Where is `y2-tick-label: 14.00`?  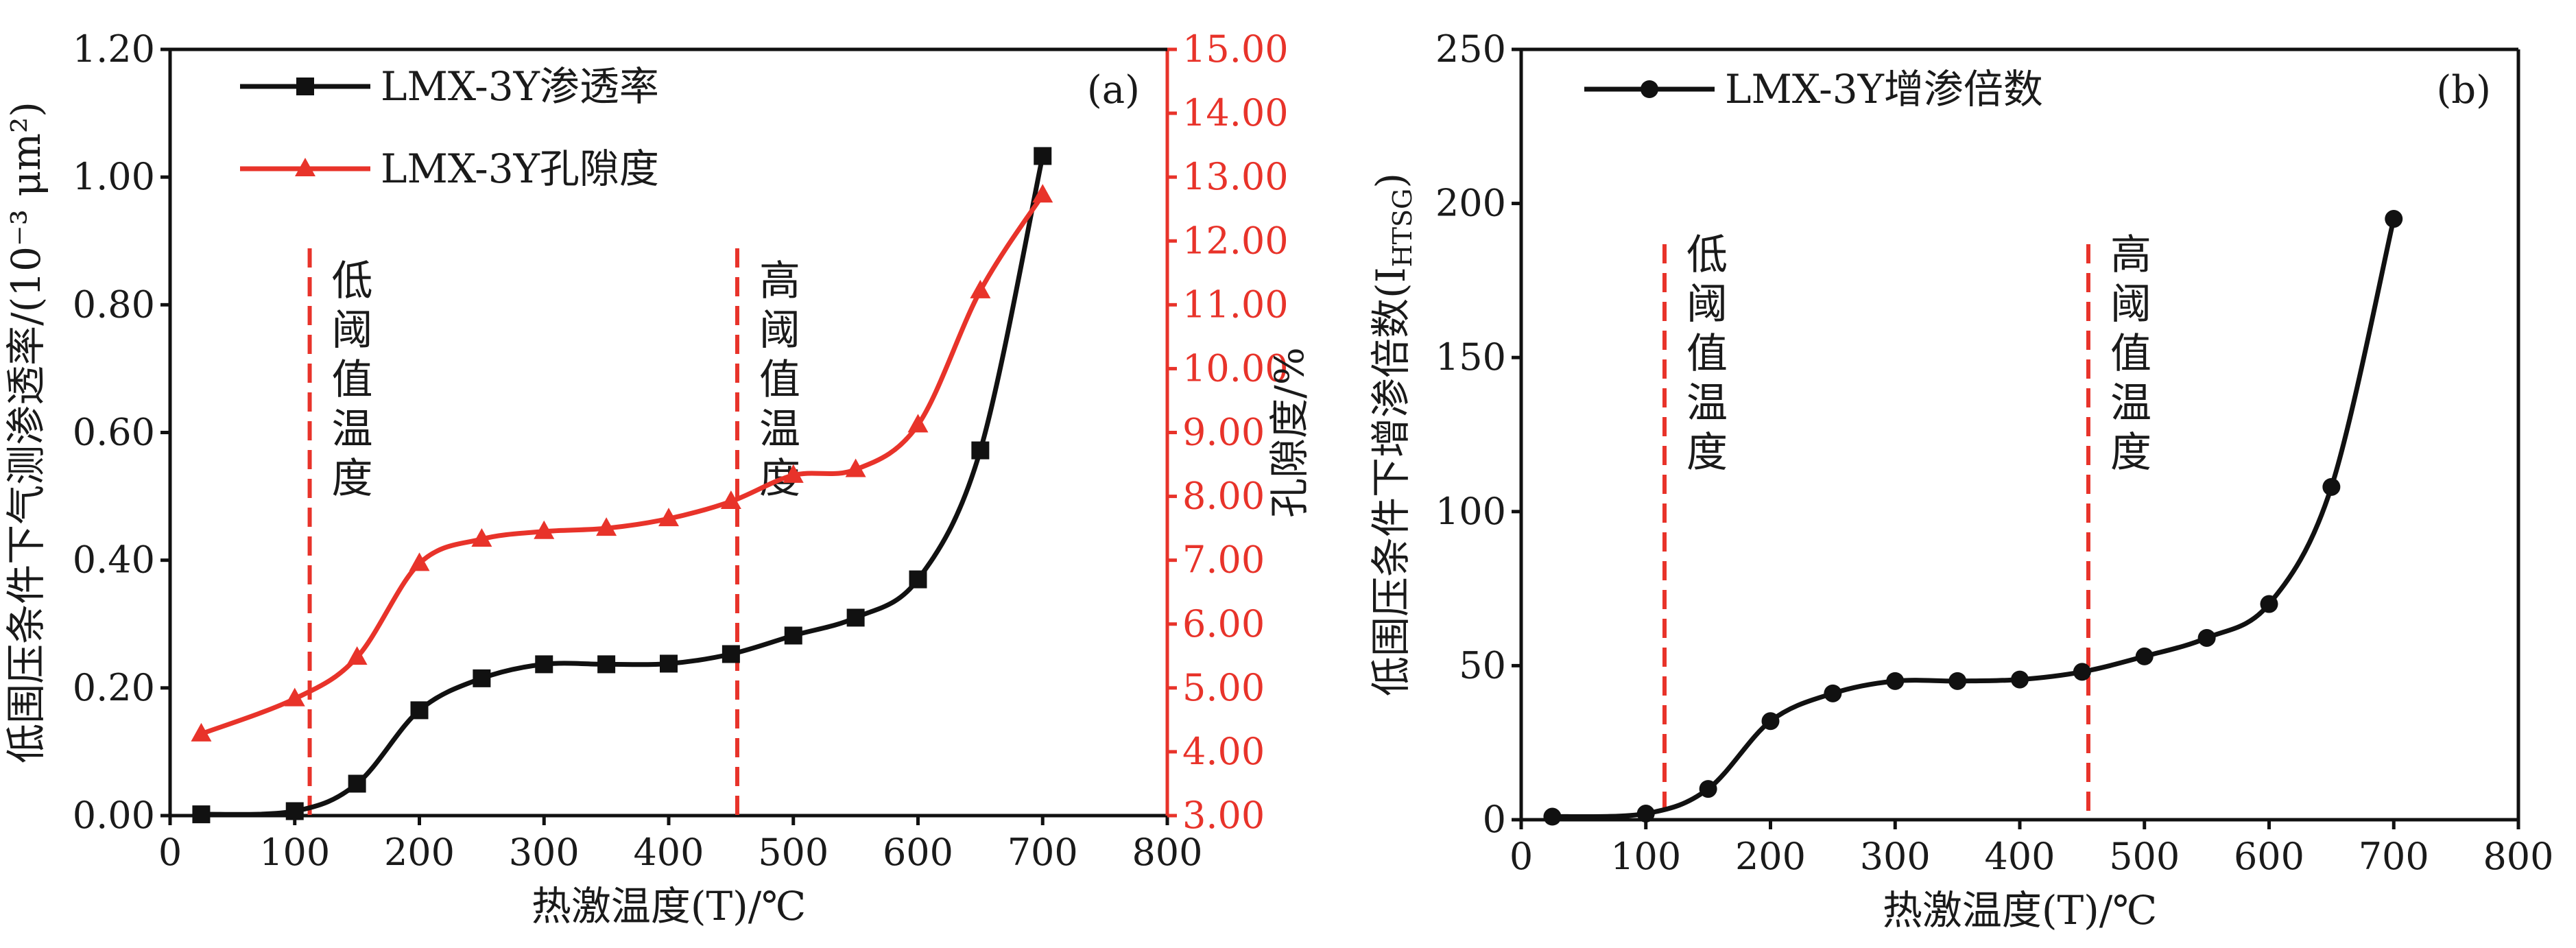 y2-tick-label: 14.00 is located at coordinates (1235, 112).